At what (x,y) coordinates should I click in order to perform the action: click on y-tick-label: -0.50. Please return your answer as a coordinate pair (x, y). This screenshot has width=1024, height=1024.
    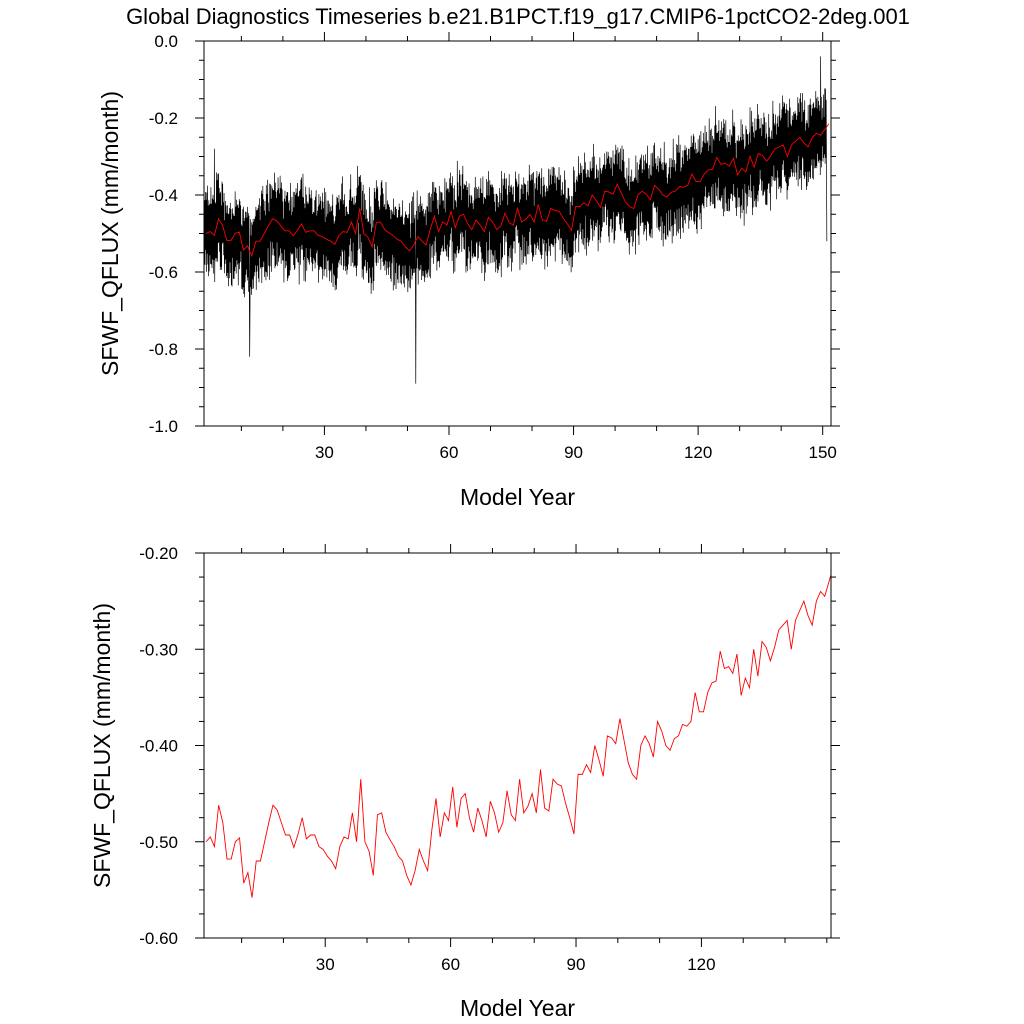
    Looking at the image, I should click on (158, 842).